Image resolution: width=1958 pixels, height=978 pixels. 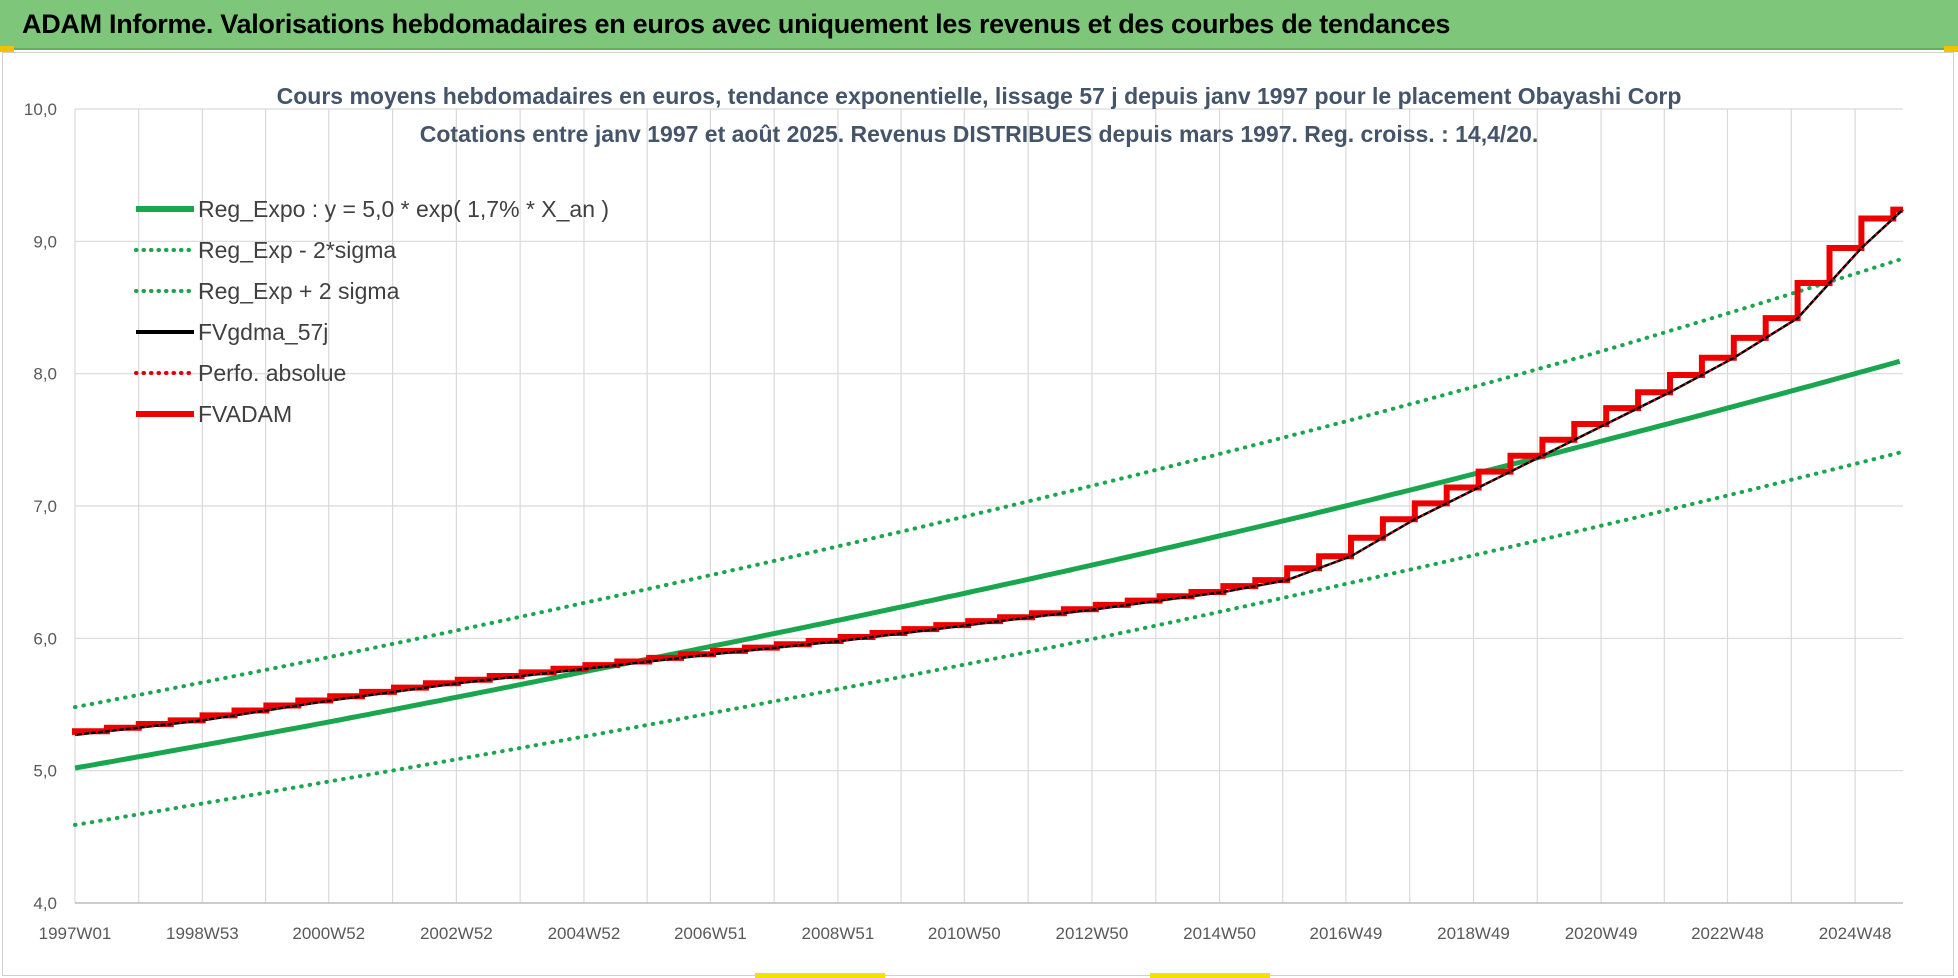 I want to click on corner-mark-right, so click(x=1951, y=49).